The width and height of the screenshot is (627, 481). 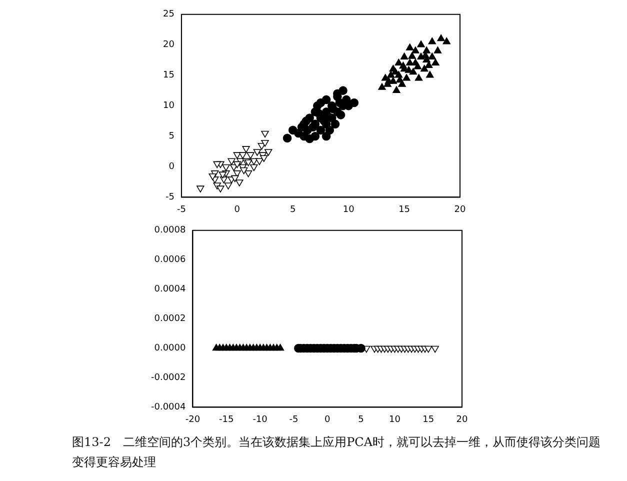 I want to click on y-tick-label: 20, so click(x=169, y=45).